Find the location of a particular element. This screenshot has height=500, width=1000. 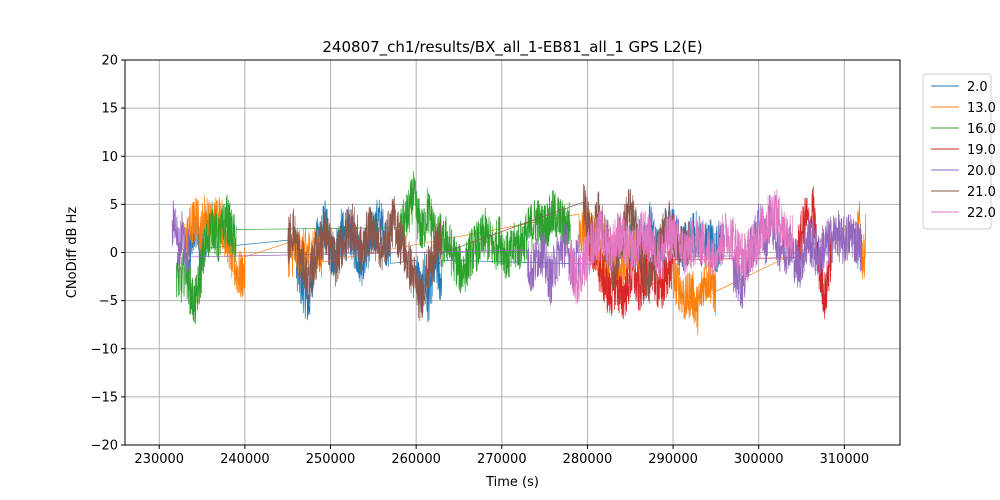

x-tick-label: 270000 is located at coordinates (502, 459).